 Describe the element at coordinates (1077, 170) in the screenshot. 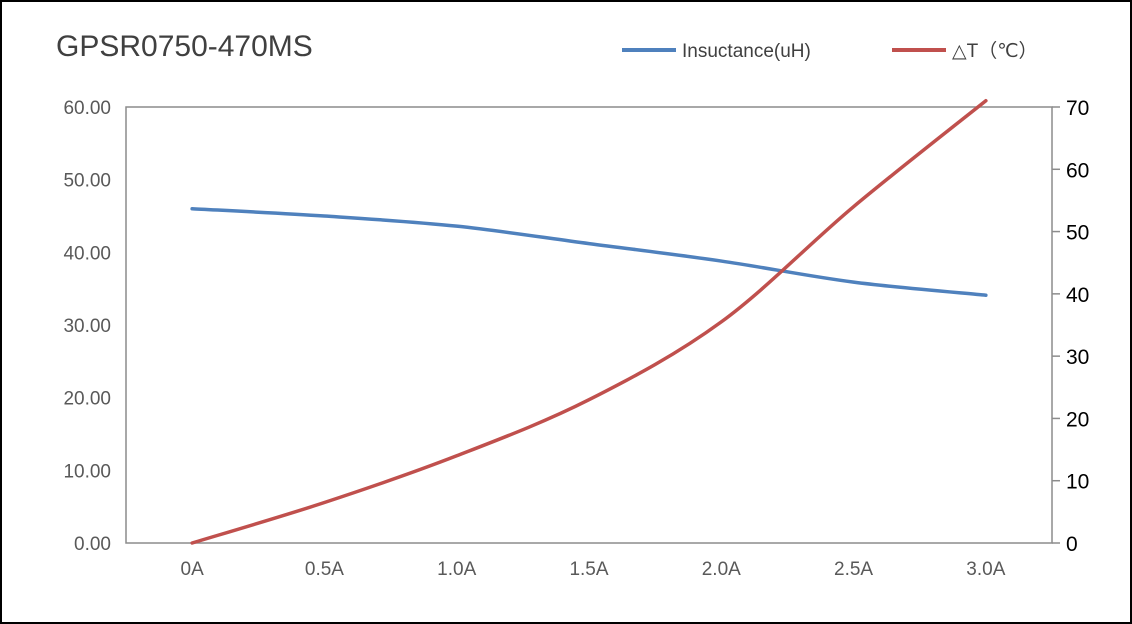

I see `y-tick-label-right: 60` at that location.